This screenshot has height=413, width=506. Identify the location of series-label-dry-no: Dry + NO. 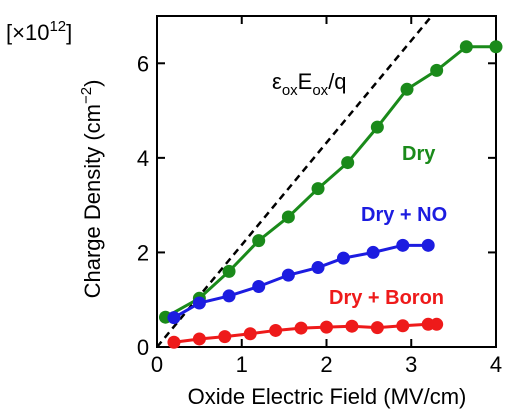
(404, 215).